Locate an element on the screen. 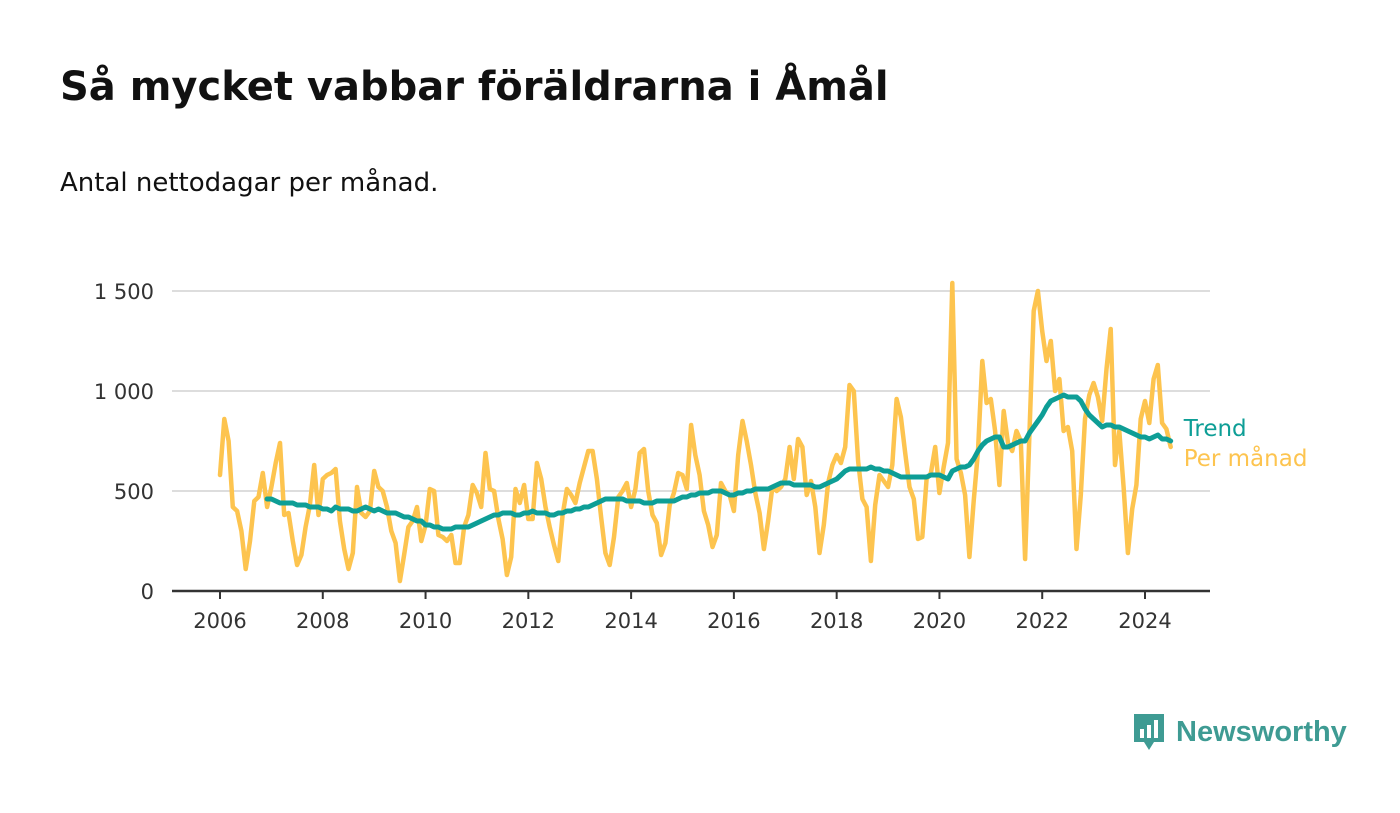  newsworthy-logo-icon is located at coordinates (1149, 732).